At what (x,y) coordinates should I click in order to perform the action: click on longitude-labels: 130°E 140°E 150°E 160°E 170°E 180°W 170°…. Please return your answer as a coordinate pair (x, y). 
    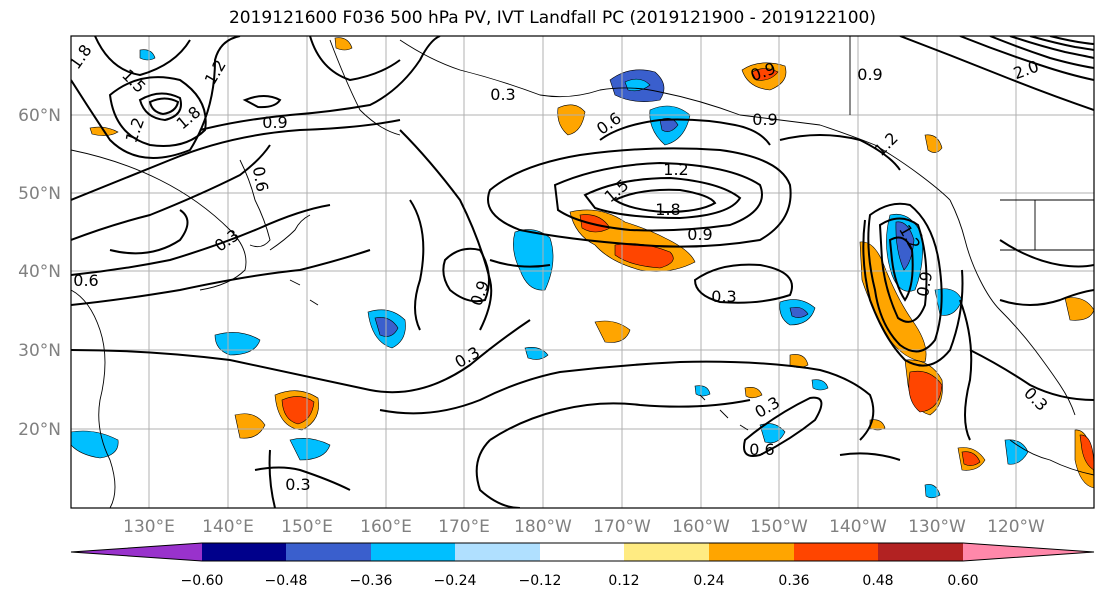
    Looking at the image, I should click on (584, 527).